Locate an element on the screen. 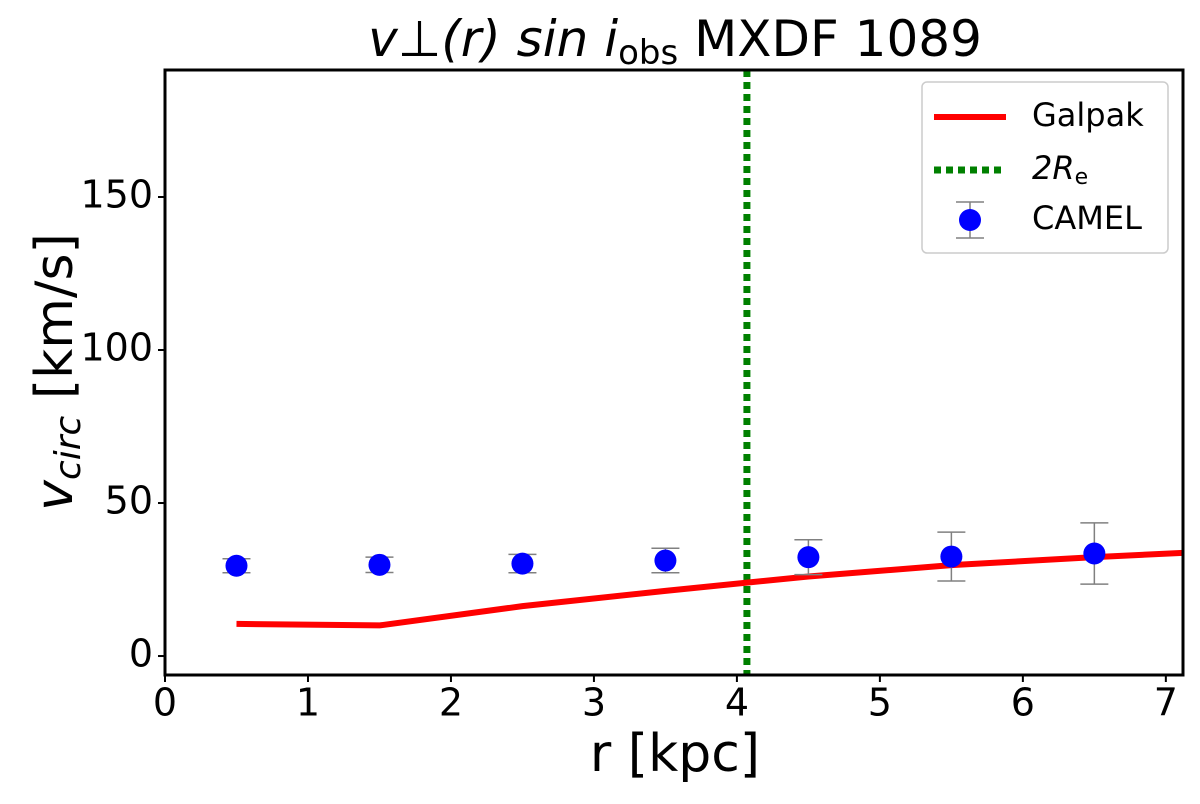 The width and height of the screenshot is (1200, 804). x-tick-label: 5 is located at coordinates (880, 703).